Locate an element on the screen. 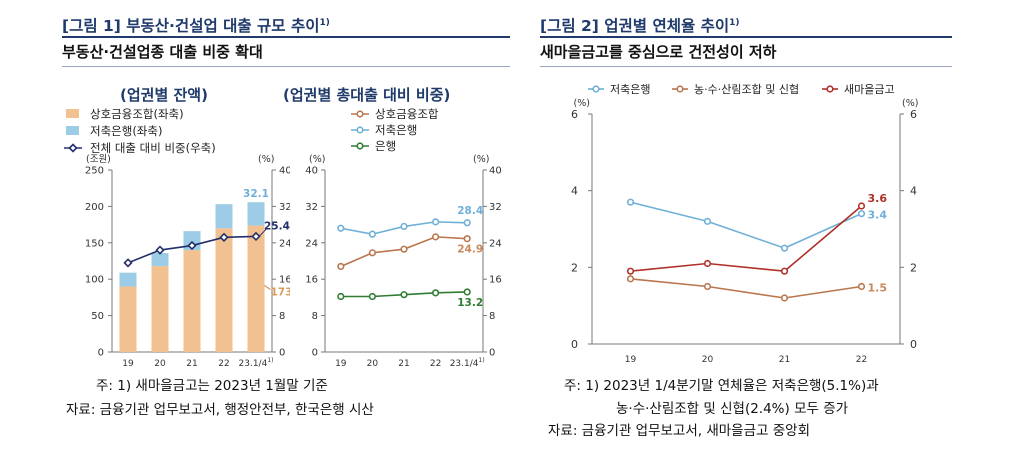  y-tick-label-left: 200 is located at coordinates (94, 207).